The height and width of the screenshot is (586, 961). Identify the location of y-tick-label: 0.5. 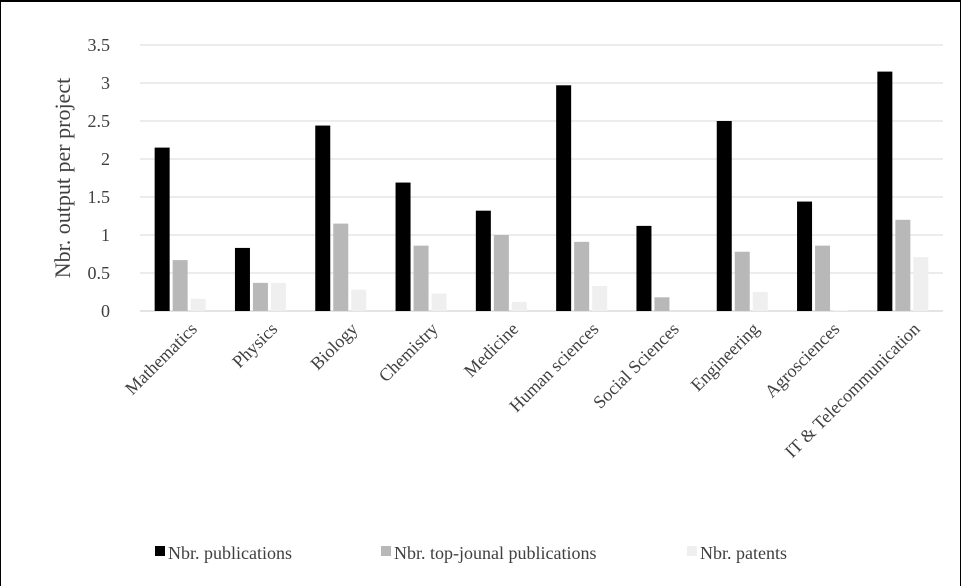
(99, 273).